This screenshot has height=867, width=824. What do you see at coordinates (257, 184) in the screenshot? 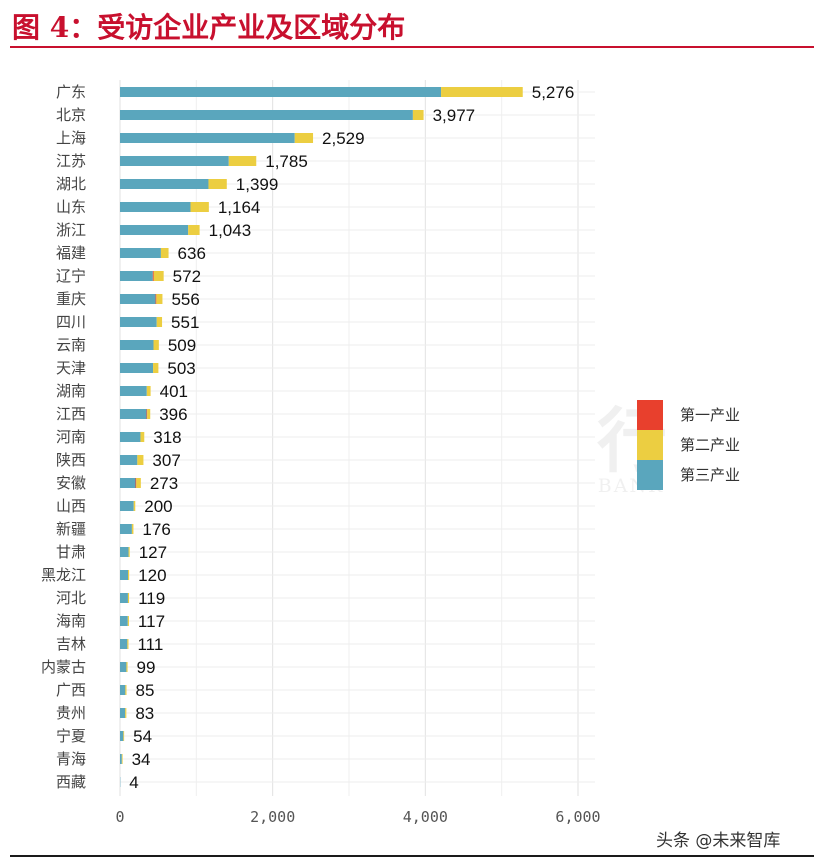
I see `data-label: 1,399` at bounding box center [257, 184].